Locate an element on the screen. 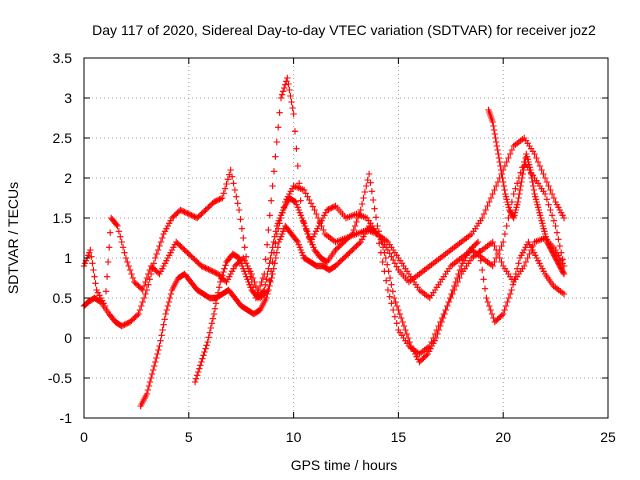 This screenshot has height=480, width=640. y-tick-label: 3 is located at coordinates (68, 98).